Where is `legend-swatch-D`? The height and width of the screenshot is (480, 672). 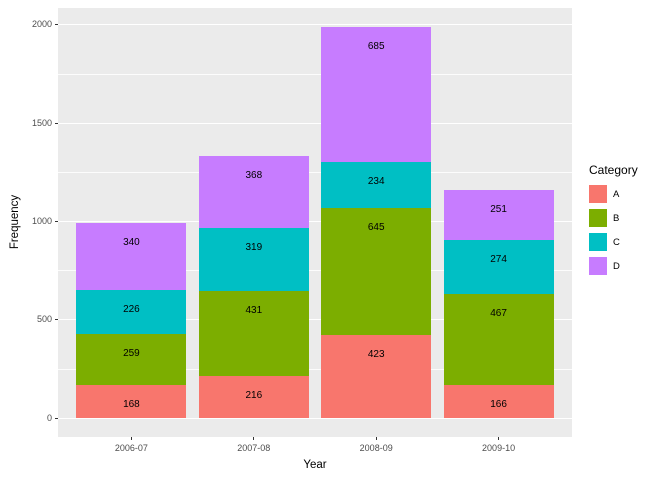
legend-swatch-D is located at coordinates (598, 266).